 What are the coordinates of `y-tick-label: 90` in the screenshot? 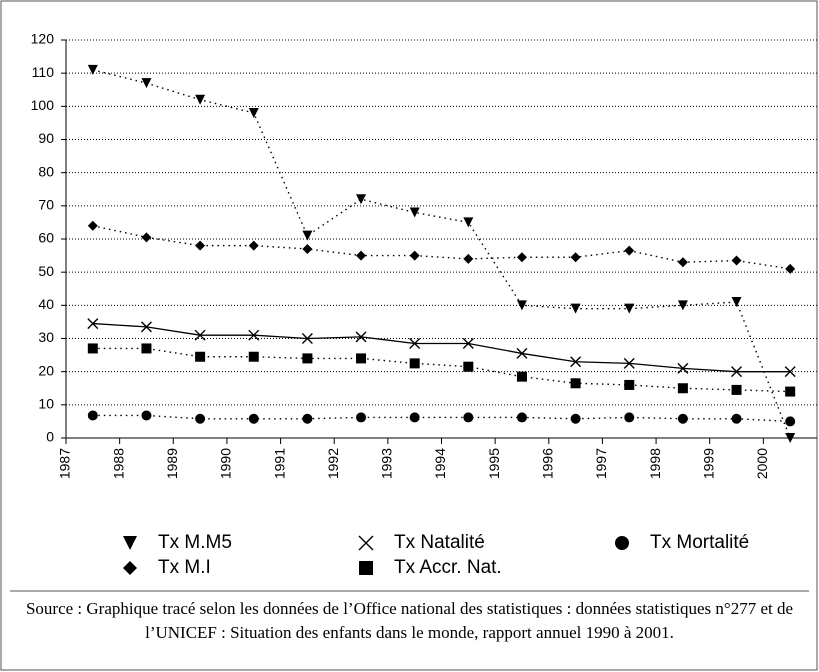 It's located at (46, 138).